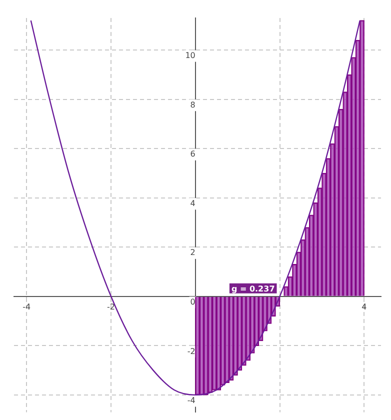 Image resolution: width=391 pixels, height=420 pixels. Describe the element at coordinates (253, 289) in the screenshot. I see `annotation: g = 0.237` at that location.